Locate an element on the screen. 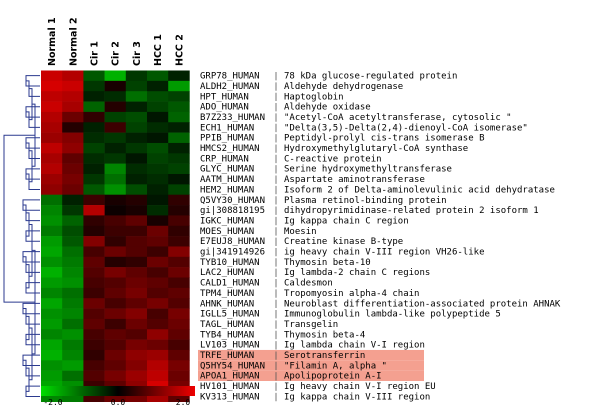  highlight-band-layer is located at coordinates (311, 365).